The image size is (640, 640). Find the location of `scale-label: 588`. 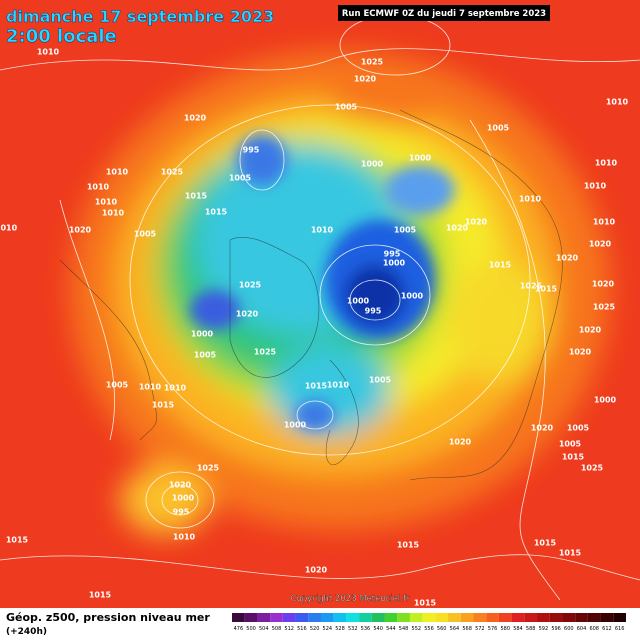

scale-label: 588 is located at coordinates (531, 629).